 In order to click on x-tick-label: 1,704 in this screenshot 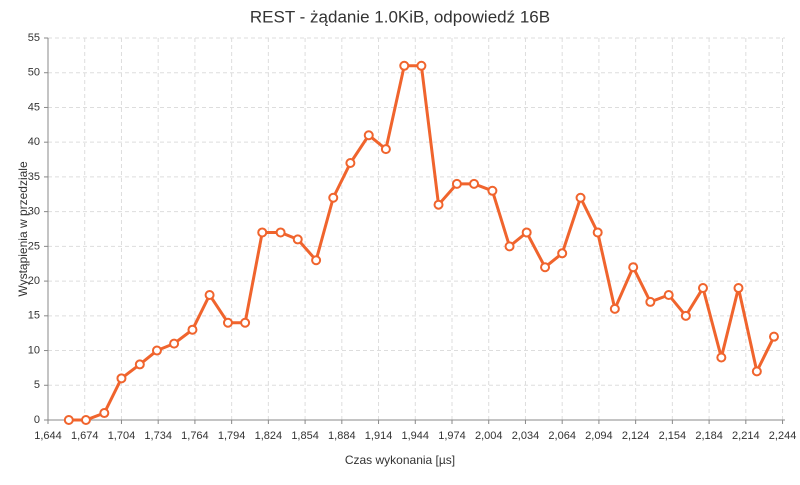, I will do `click(122, 436)`.